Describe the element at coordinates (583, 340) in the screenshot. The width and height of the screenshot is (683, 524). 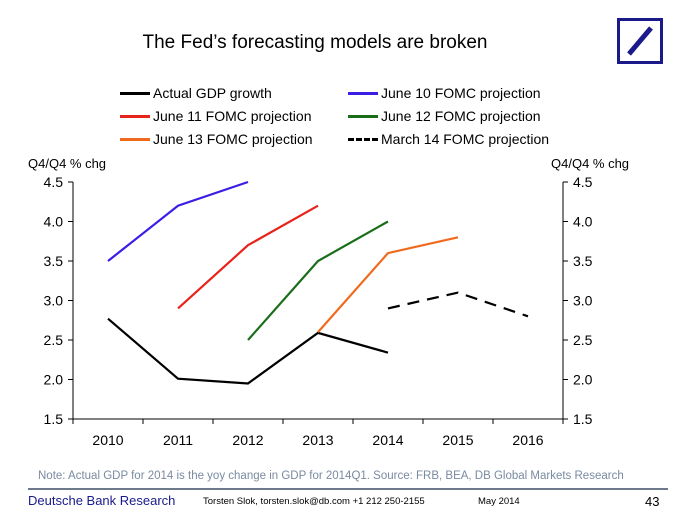
I see `y-tick-label-right: 2.5` at that location.